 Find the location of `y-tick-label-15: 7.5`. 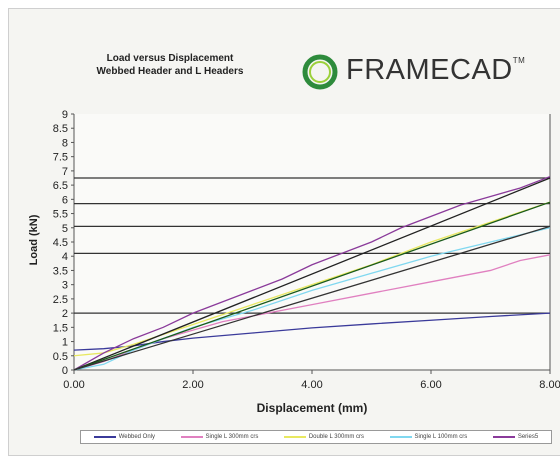

y-tick-label-15: 7.5 is located at coordinates (60, 158).